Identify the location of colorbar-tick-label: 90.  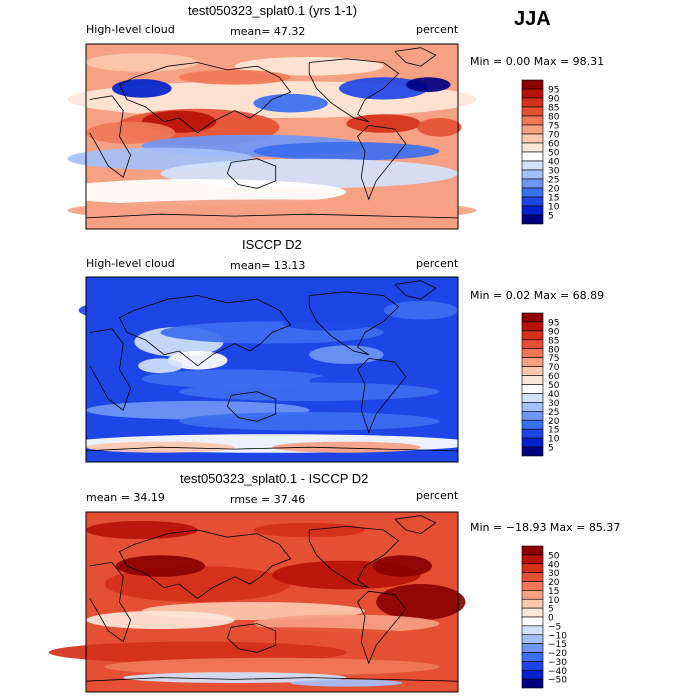
(554, 332).